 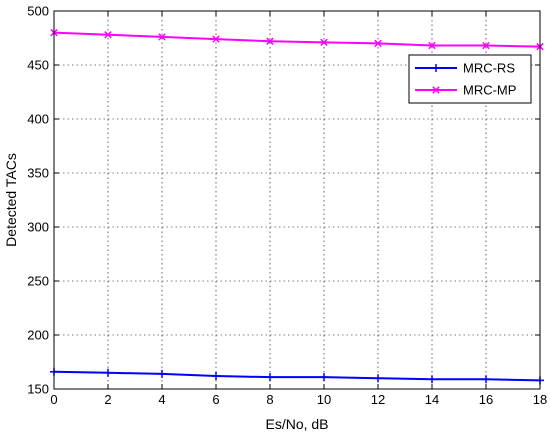 I want to click on y-axis-title: Detected TACs, so click(x=11, y=200).